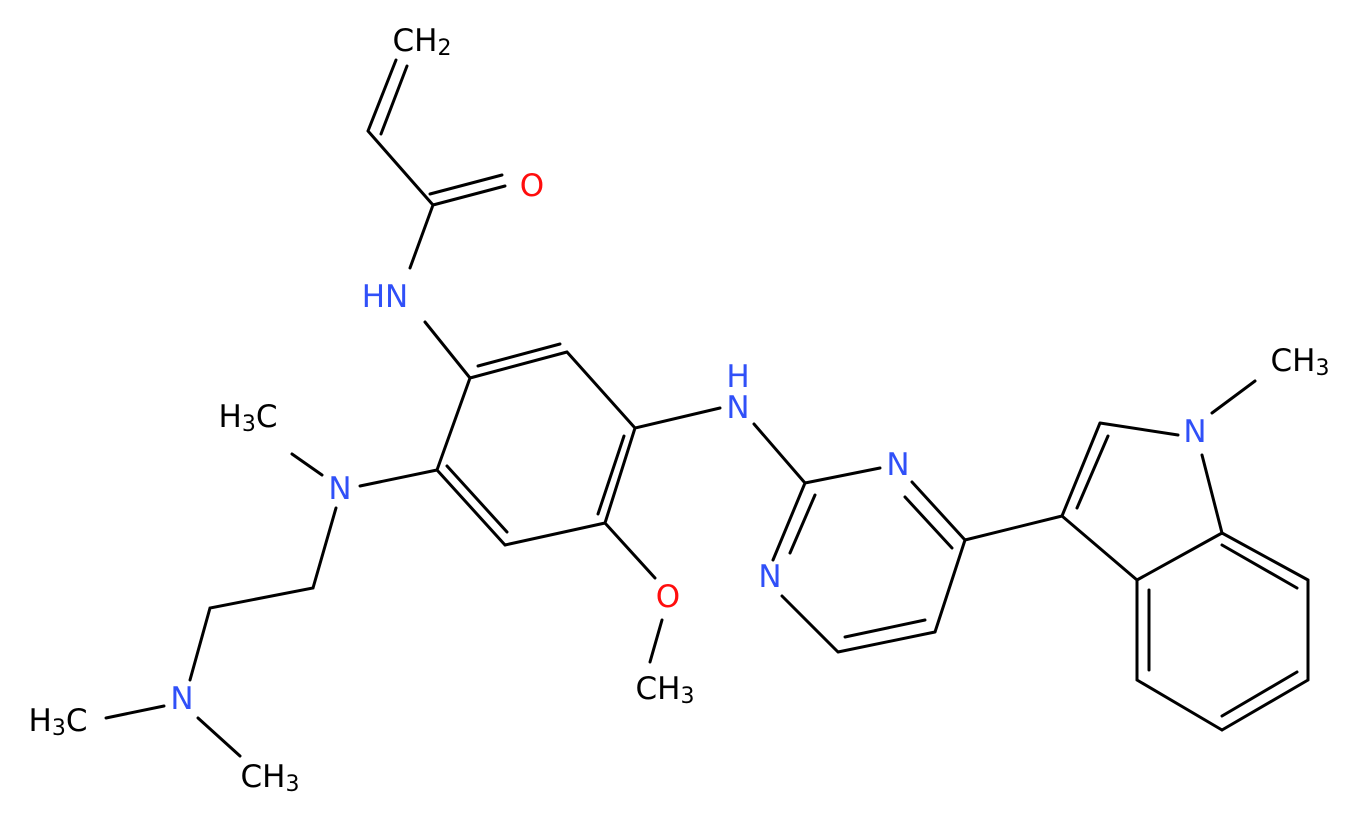 This screenshot has width=1352, height=816. What do you see at coordinates (737, 377) in the screenshot?
I see `atom-label: H` at bounding box center [737, 377].